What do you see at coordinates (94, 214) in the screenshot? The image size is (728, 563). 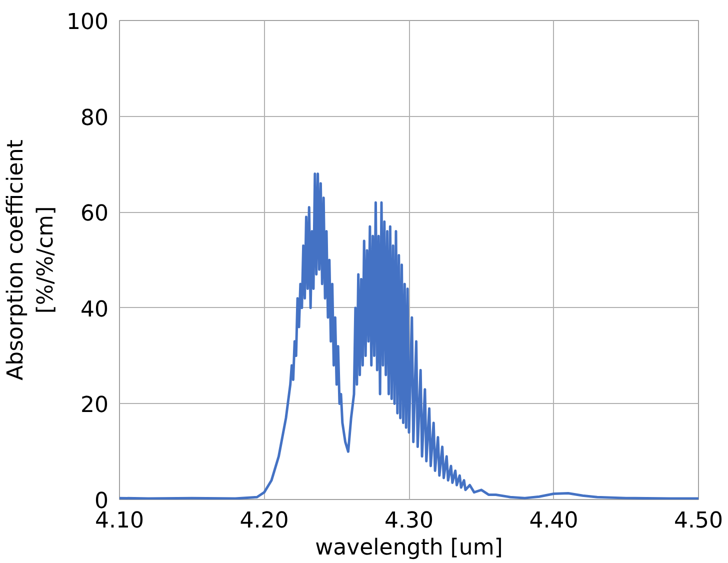 I see `y-tick-label: 60` at bounding box center [94, 214].